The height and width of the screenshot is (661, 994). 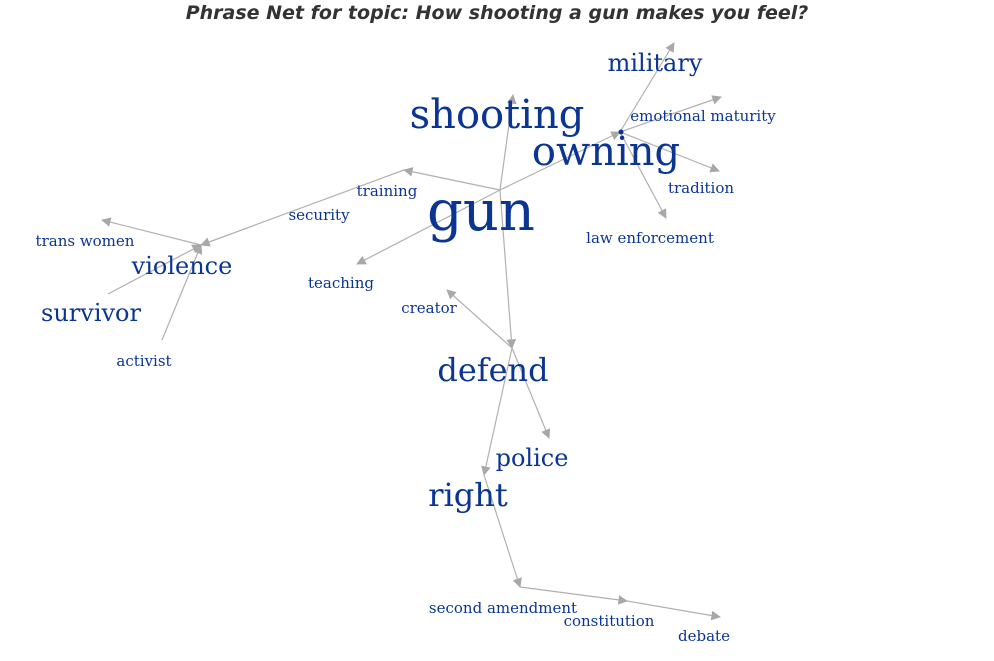 I want to click on edge-training-to-violence, so click(x=302, y=208).